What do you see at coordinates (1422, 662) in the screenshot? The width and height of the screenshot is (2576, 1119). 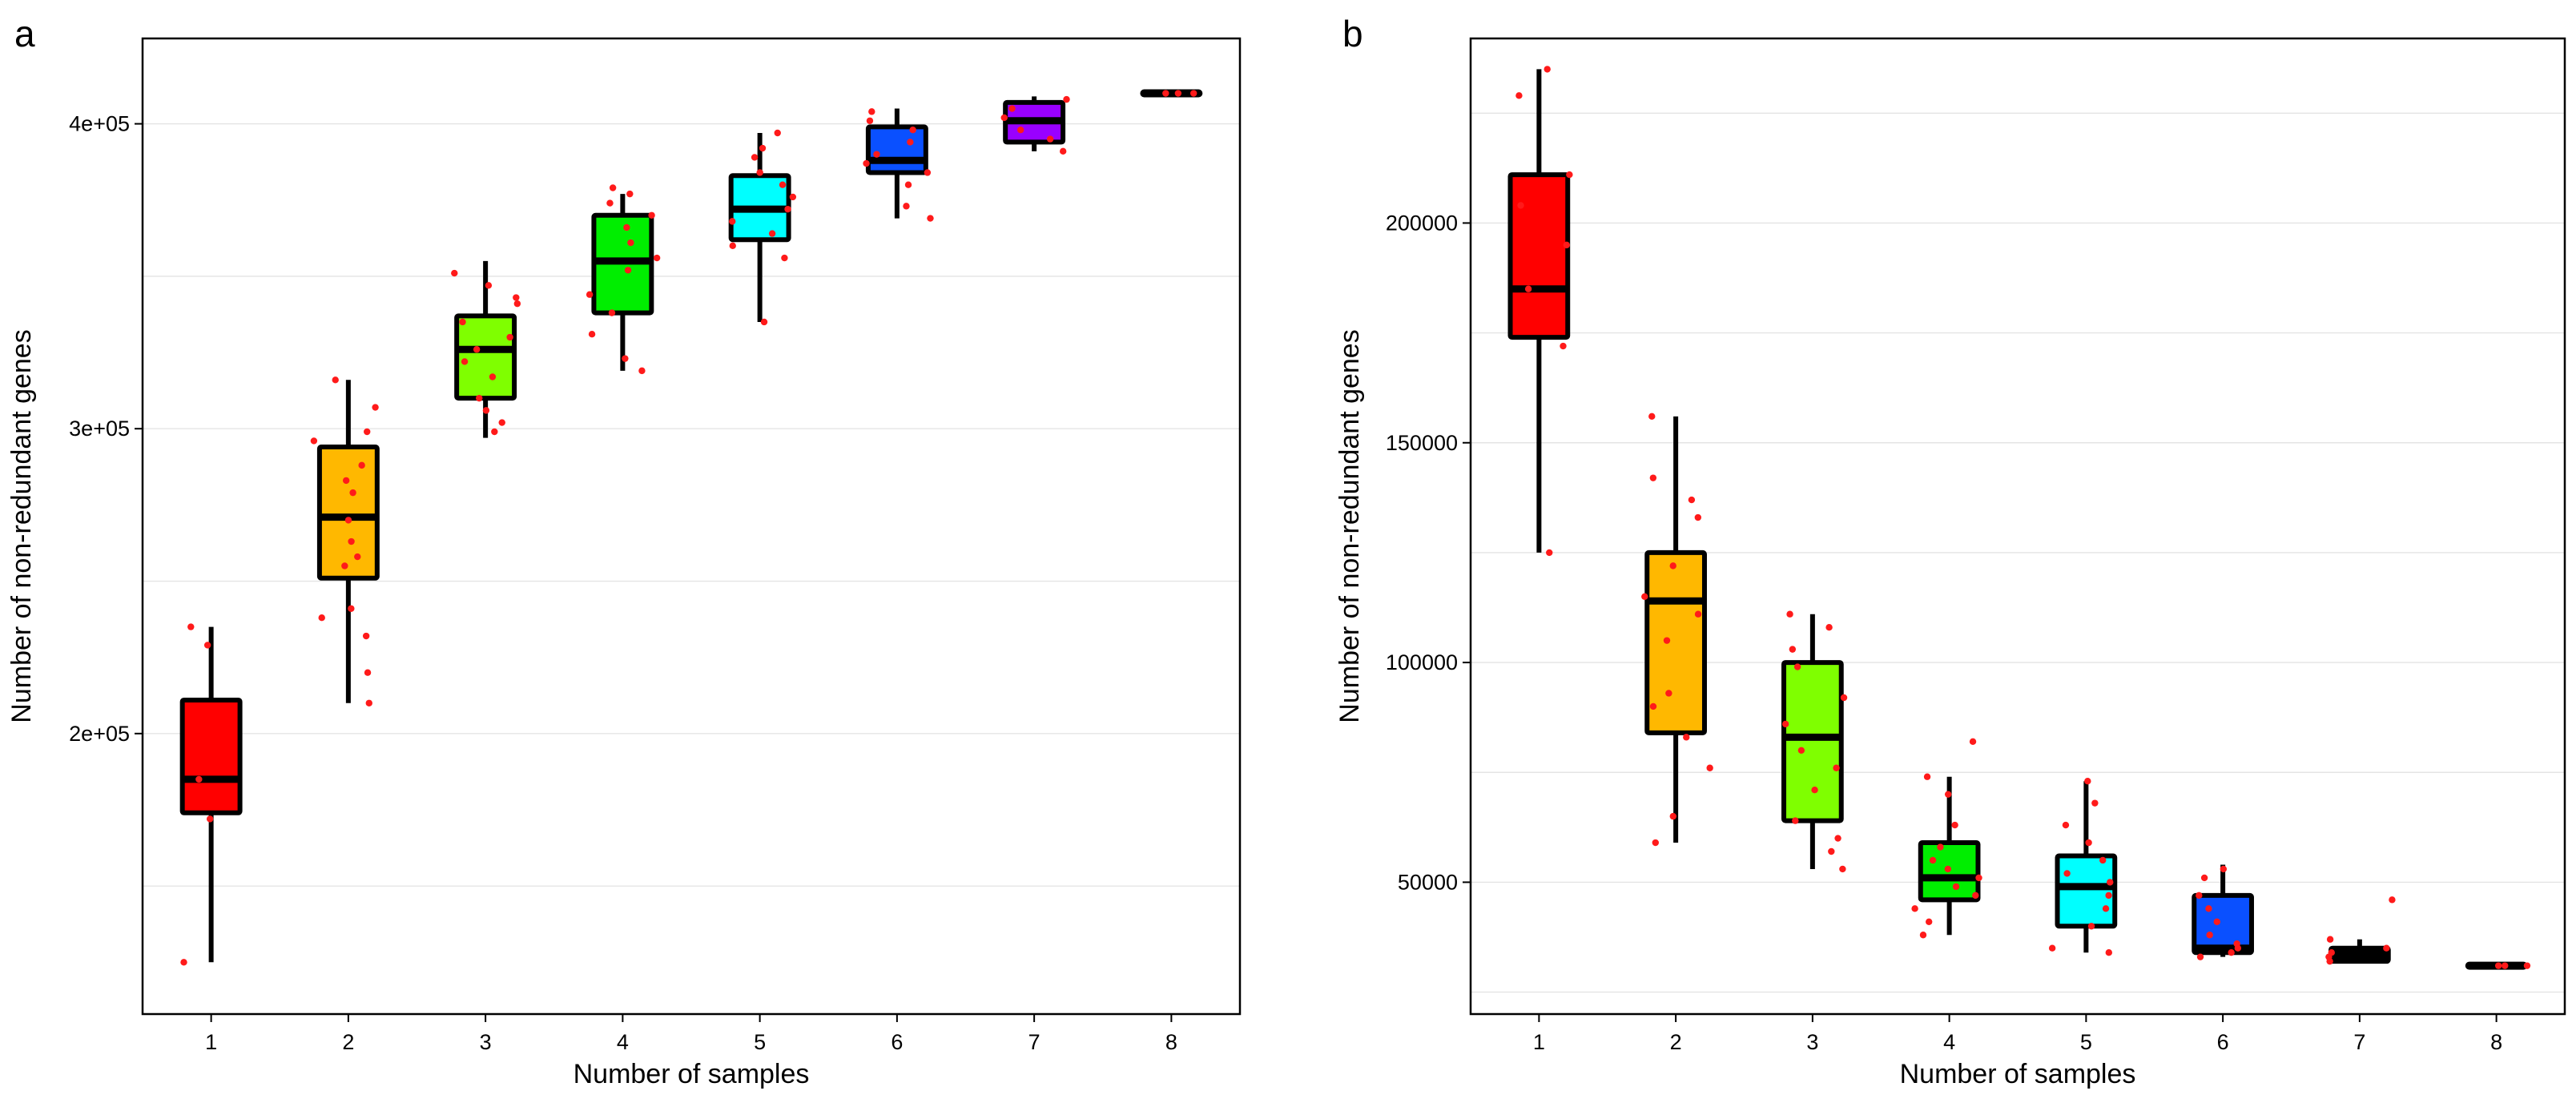 I see `y-tick-label: 100000` at bounding box center [1422, 662].